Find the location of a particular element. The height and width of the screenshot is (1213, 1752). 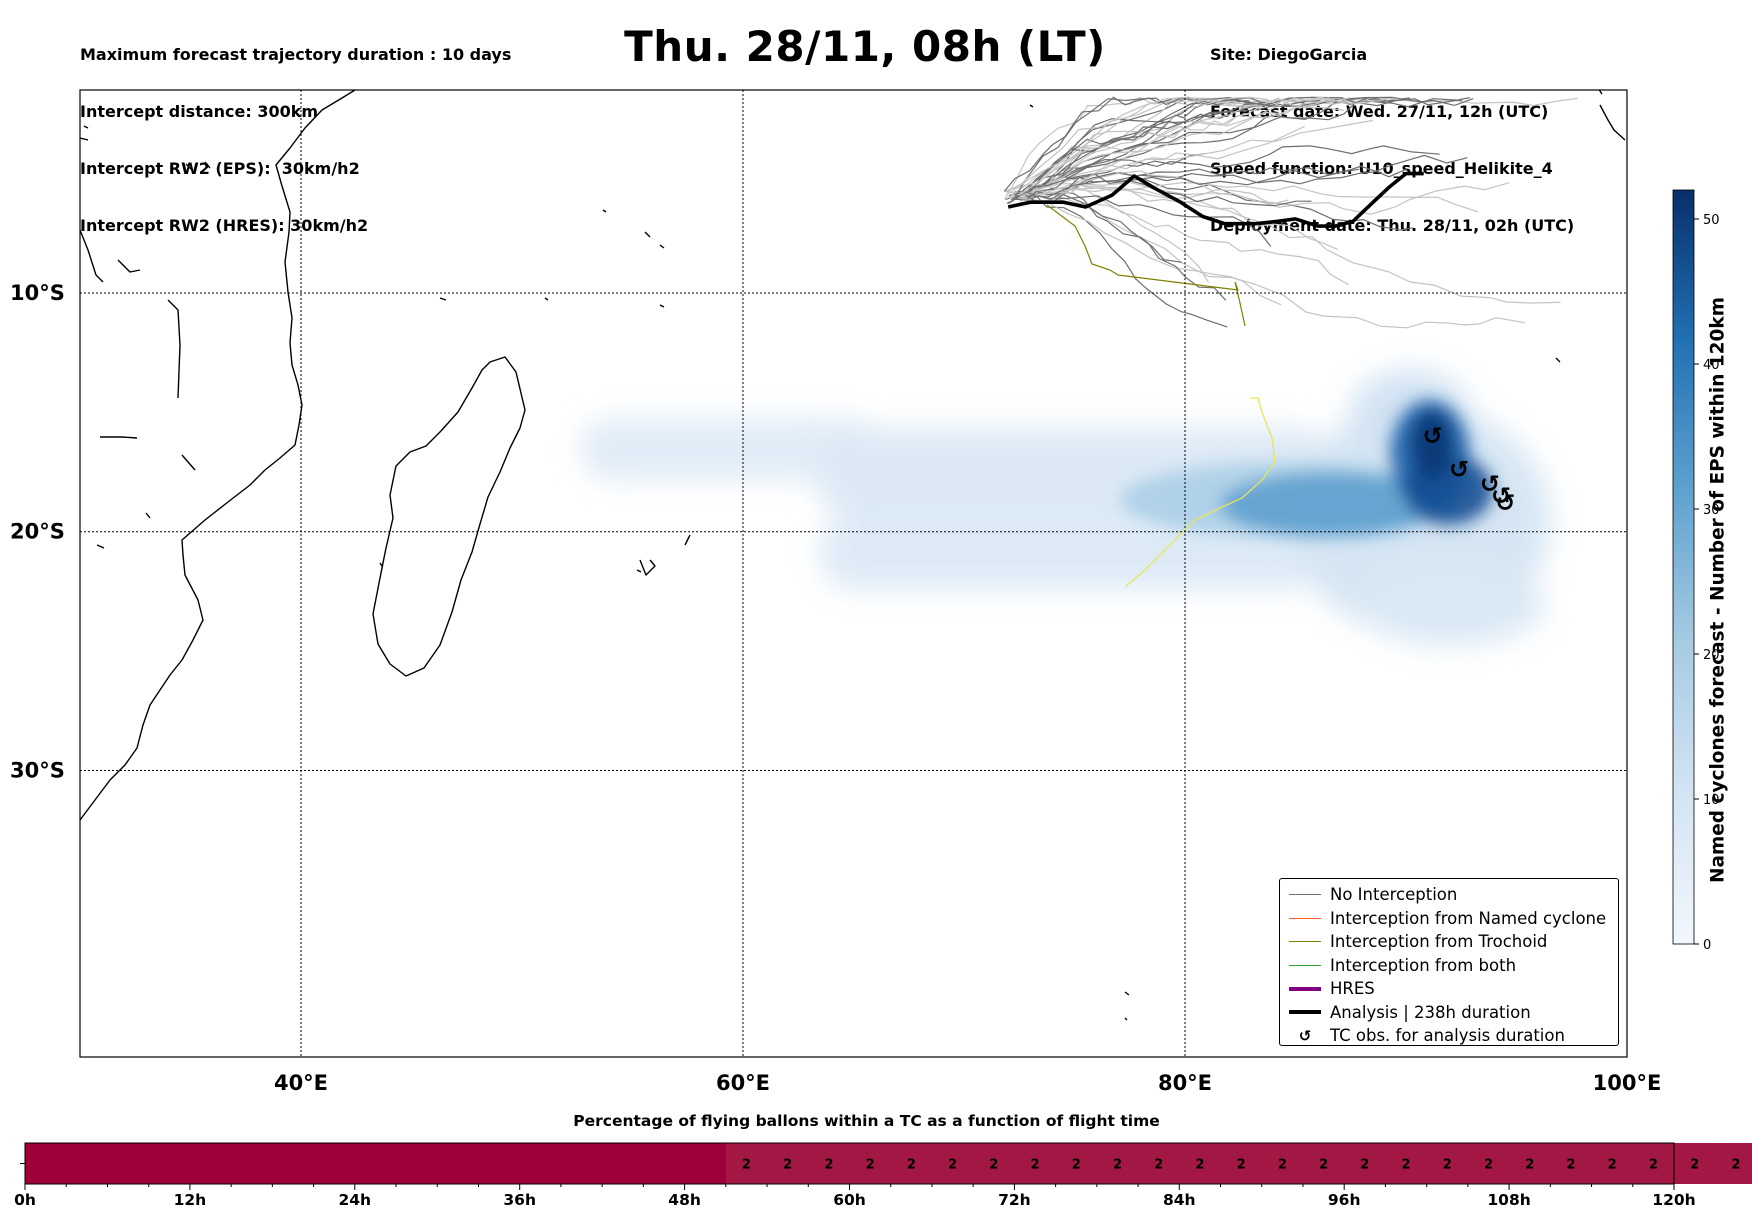

colorbar-tick-label: 0 is located at coordinates (1707, 945).